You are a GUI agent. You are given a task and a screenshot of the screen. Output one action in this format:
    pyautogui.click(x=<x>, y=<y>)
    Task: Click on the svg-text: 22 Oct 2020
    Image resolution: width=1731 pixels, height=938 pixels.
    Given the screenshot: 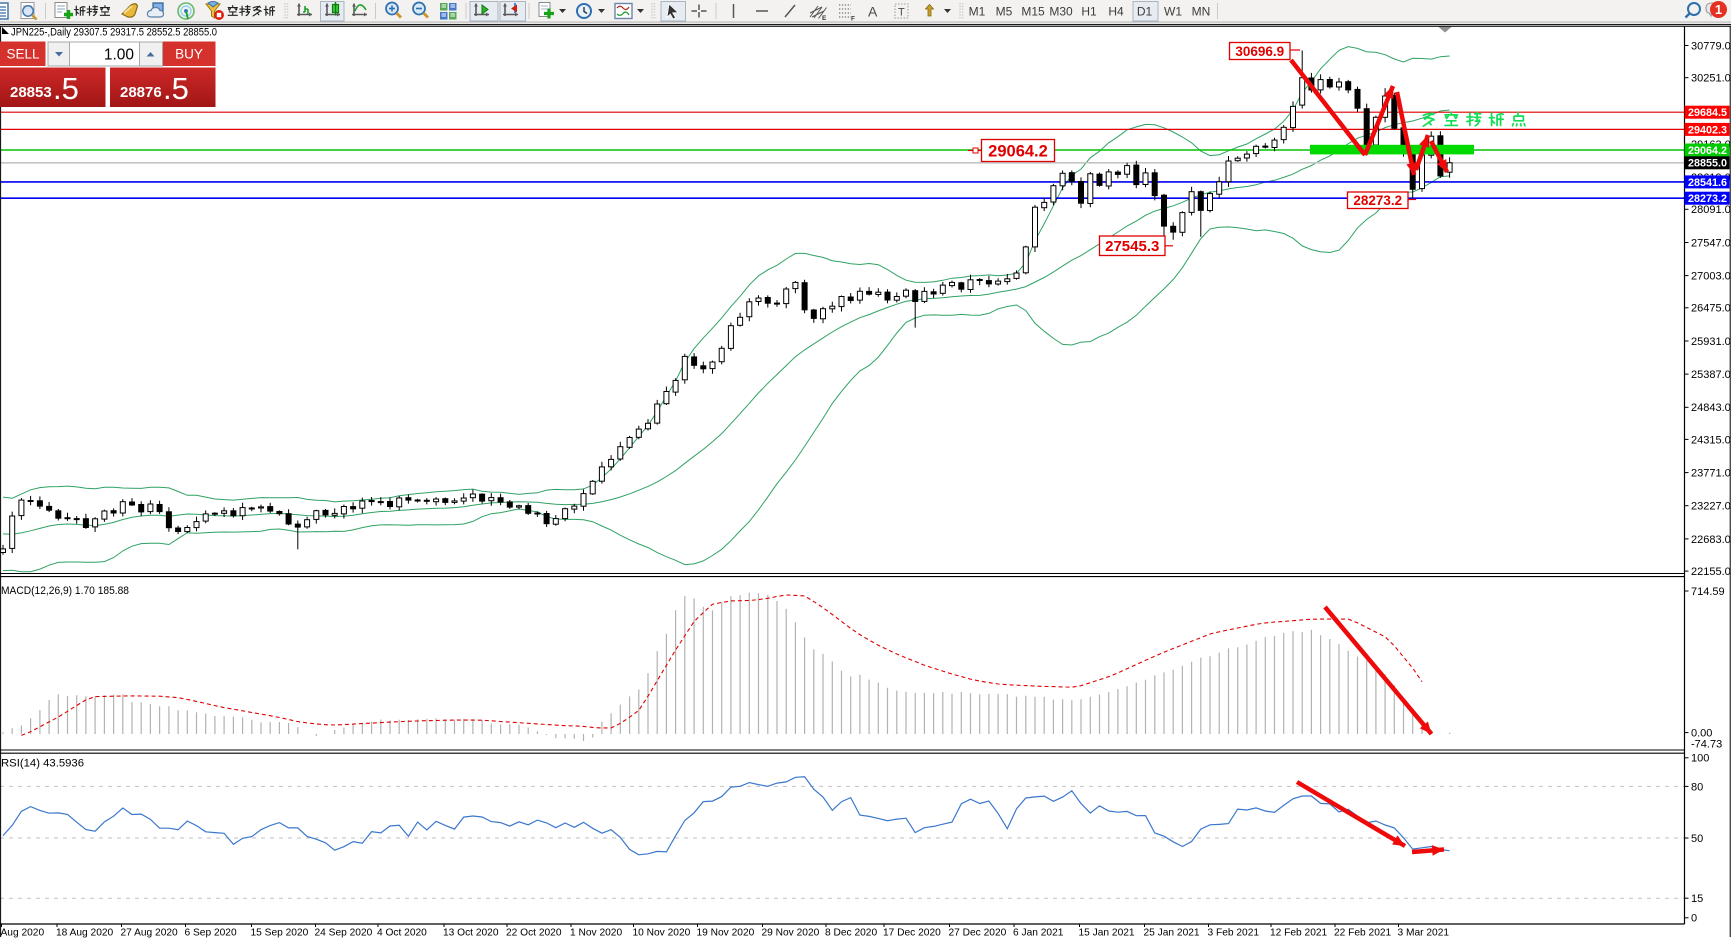 What is the action you would take?
    pyautogui.click(x=534, y=933)
    